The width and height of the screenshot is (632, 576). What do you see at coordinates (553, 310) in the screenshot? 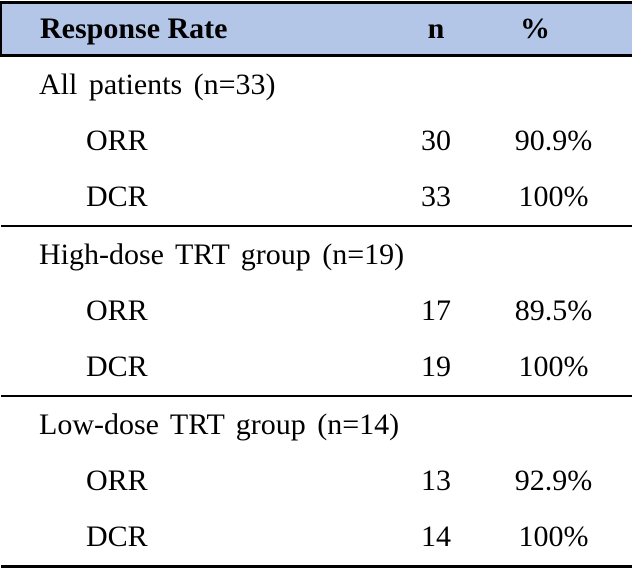
I see `row-pct-value: 89.5%` at bounding box center [553, 310].